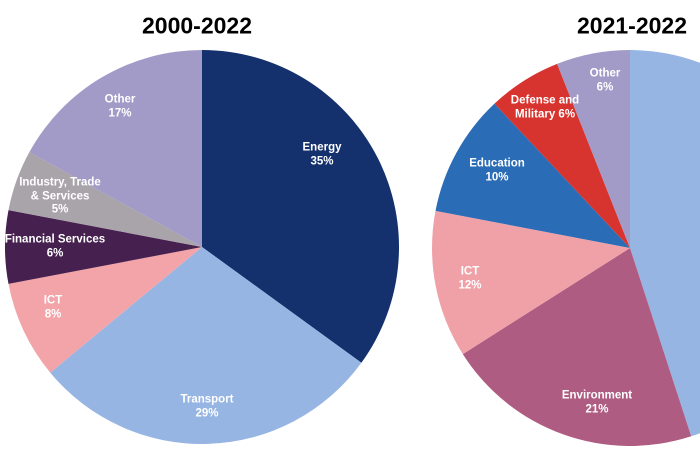 This screenshot has height=467, width=700. I want to click on pie2-slice-other, so click(593, 149).